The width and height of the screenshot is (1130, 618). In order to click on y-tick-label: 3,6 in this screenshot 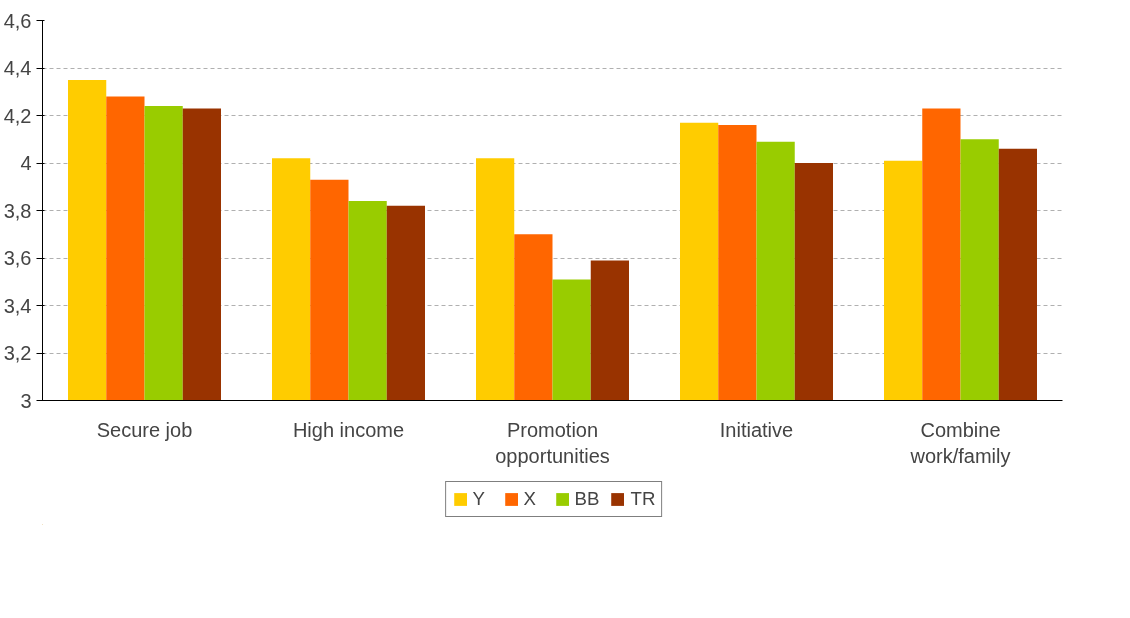, I will do `click(17, 258)`.